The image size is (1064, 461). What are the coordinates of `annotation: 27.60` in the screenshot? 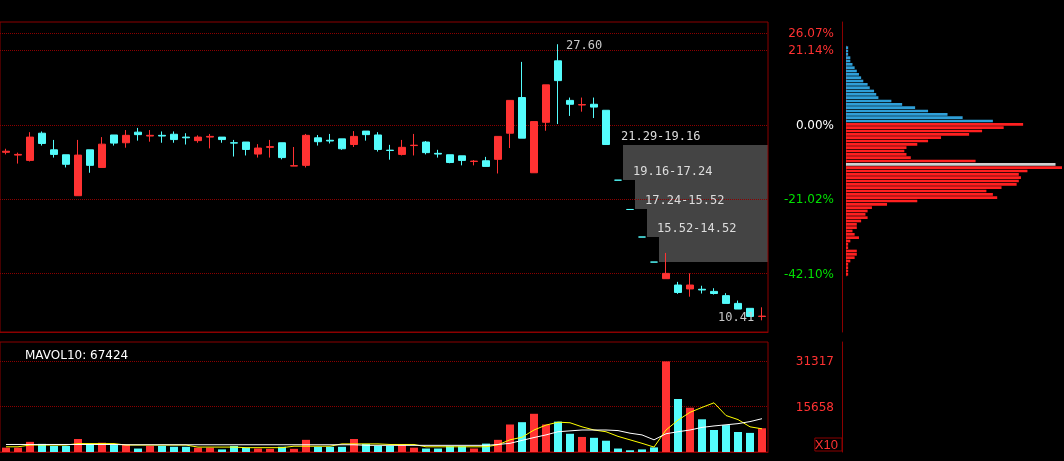 It's located at (584, 45).